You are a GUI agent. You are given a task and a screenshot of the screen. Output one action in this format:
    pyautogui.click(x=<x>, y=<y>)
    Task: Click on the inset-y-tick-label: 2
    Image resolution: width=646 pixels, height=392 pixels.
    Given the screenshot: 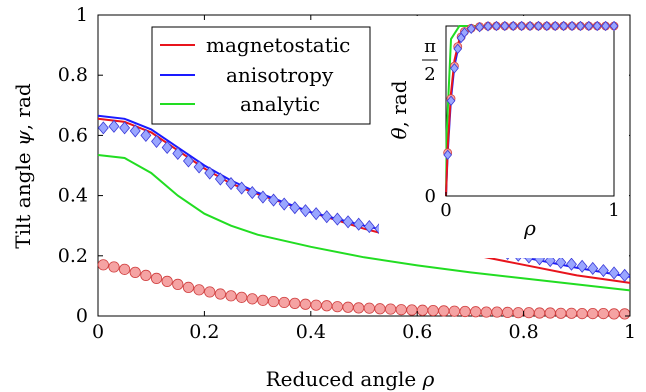 What is the action you would take?
    pyautogui.click(x=429, y=74)
    